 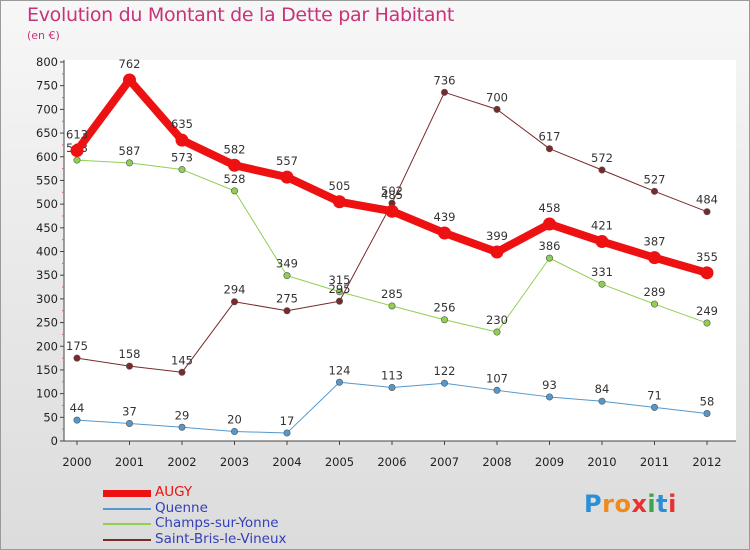 I want to click on x-tick-label: 2000, so click(x=76, y=462).